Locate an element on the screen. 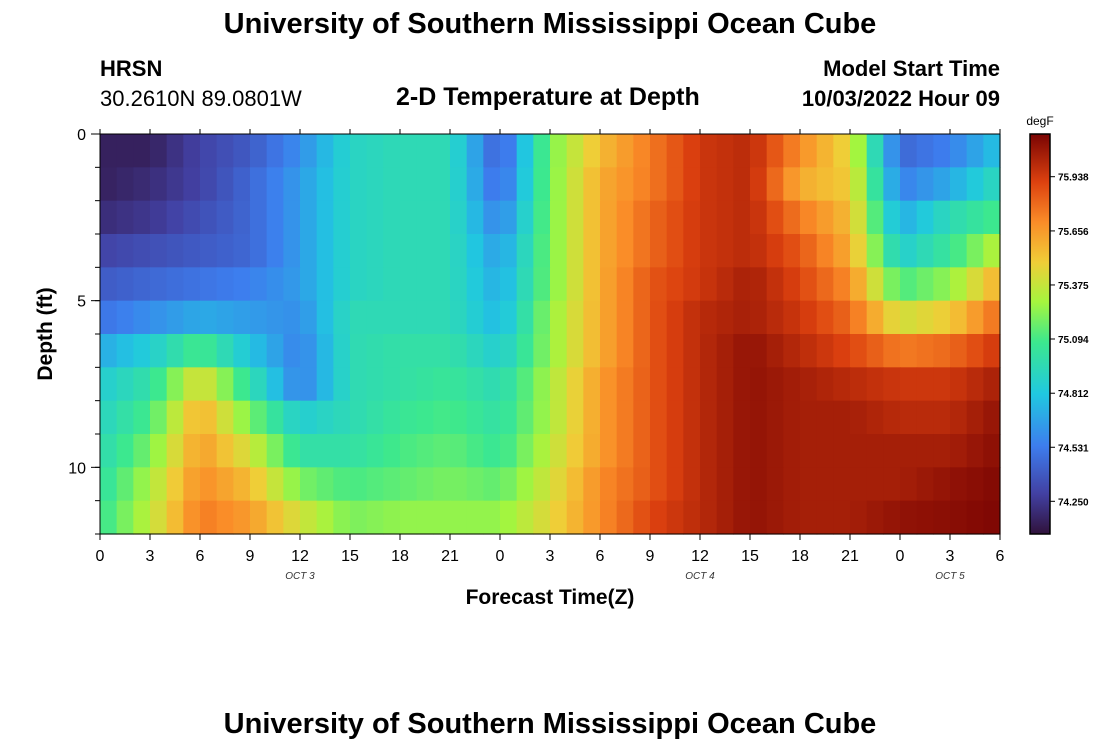 The image size is (1100, 750). y-axis: 0 5 10 is located at coordinates (84, 331).